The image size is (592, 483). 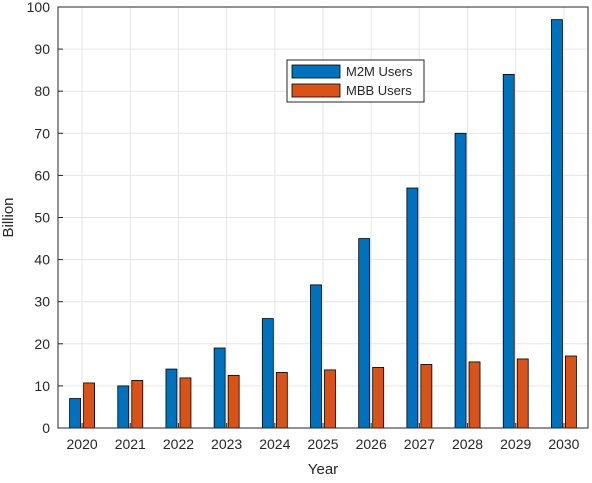 What do you see at coordinates (330, 399) in the screenshot?
I see `bar-mbb-2025` at bounding box center [330, 399].